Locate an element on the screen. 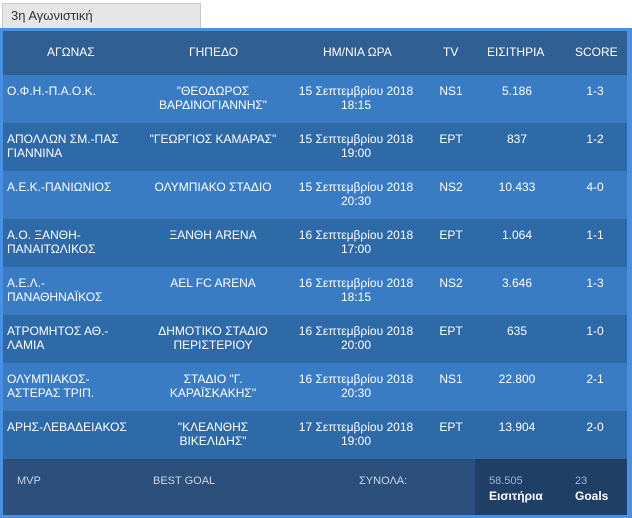  datetime-cell: 15 Σεπτεμβρίου 2018 20:30 is located at coordinates (356, 194).